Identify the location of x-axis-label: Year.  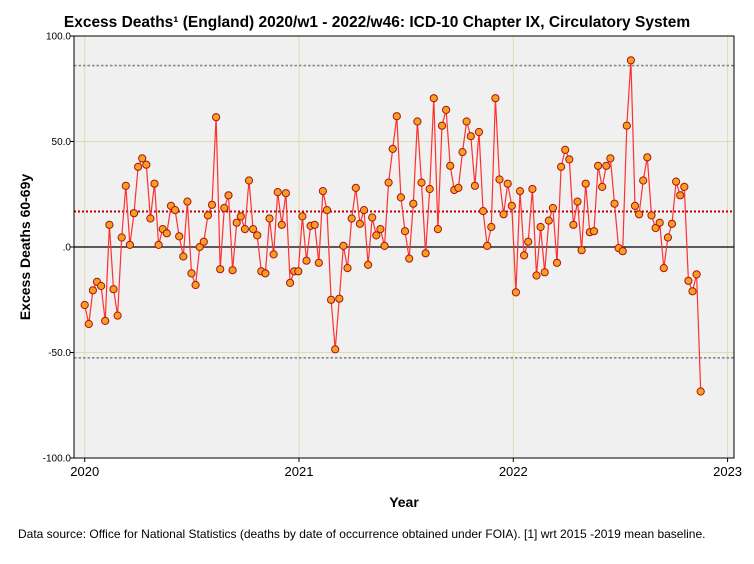
(404, 502).